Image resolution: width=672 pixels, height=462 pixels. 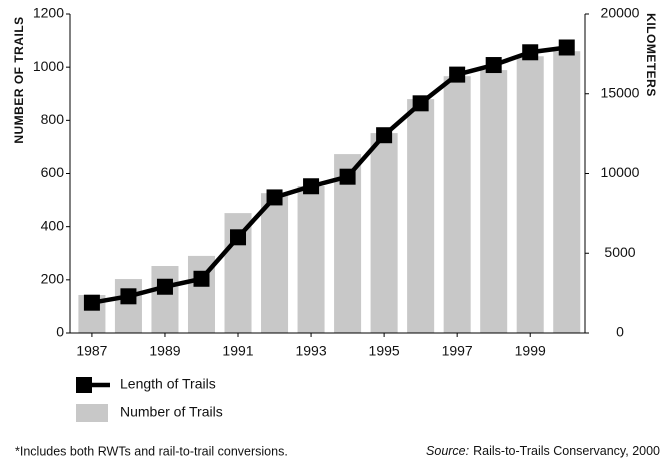 I want to click on y-tick-label: 600, so click(x=53, y=172).